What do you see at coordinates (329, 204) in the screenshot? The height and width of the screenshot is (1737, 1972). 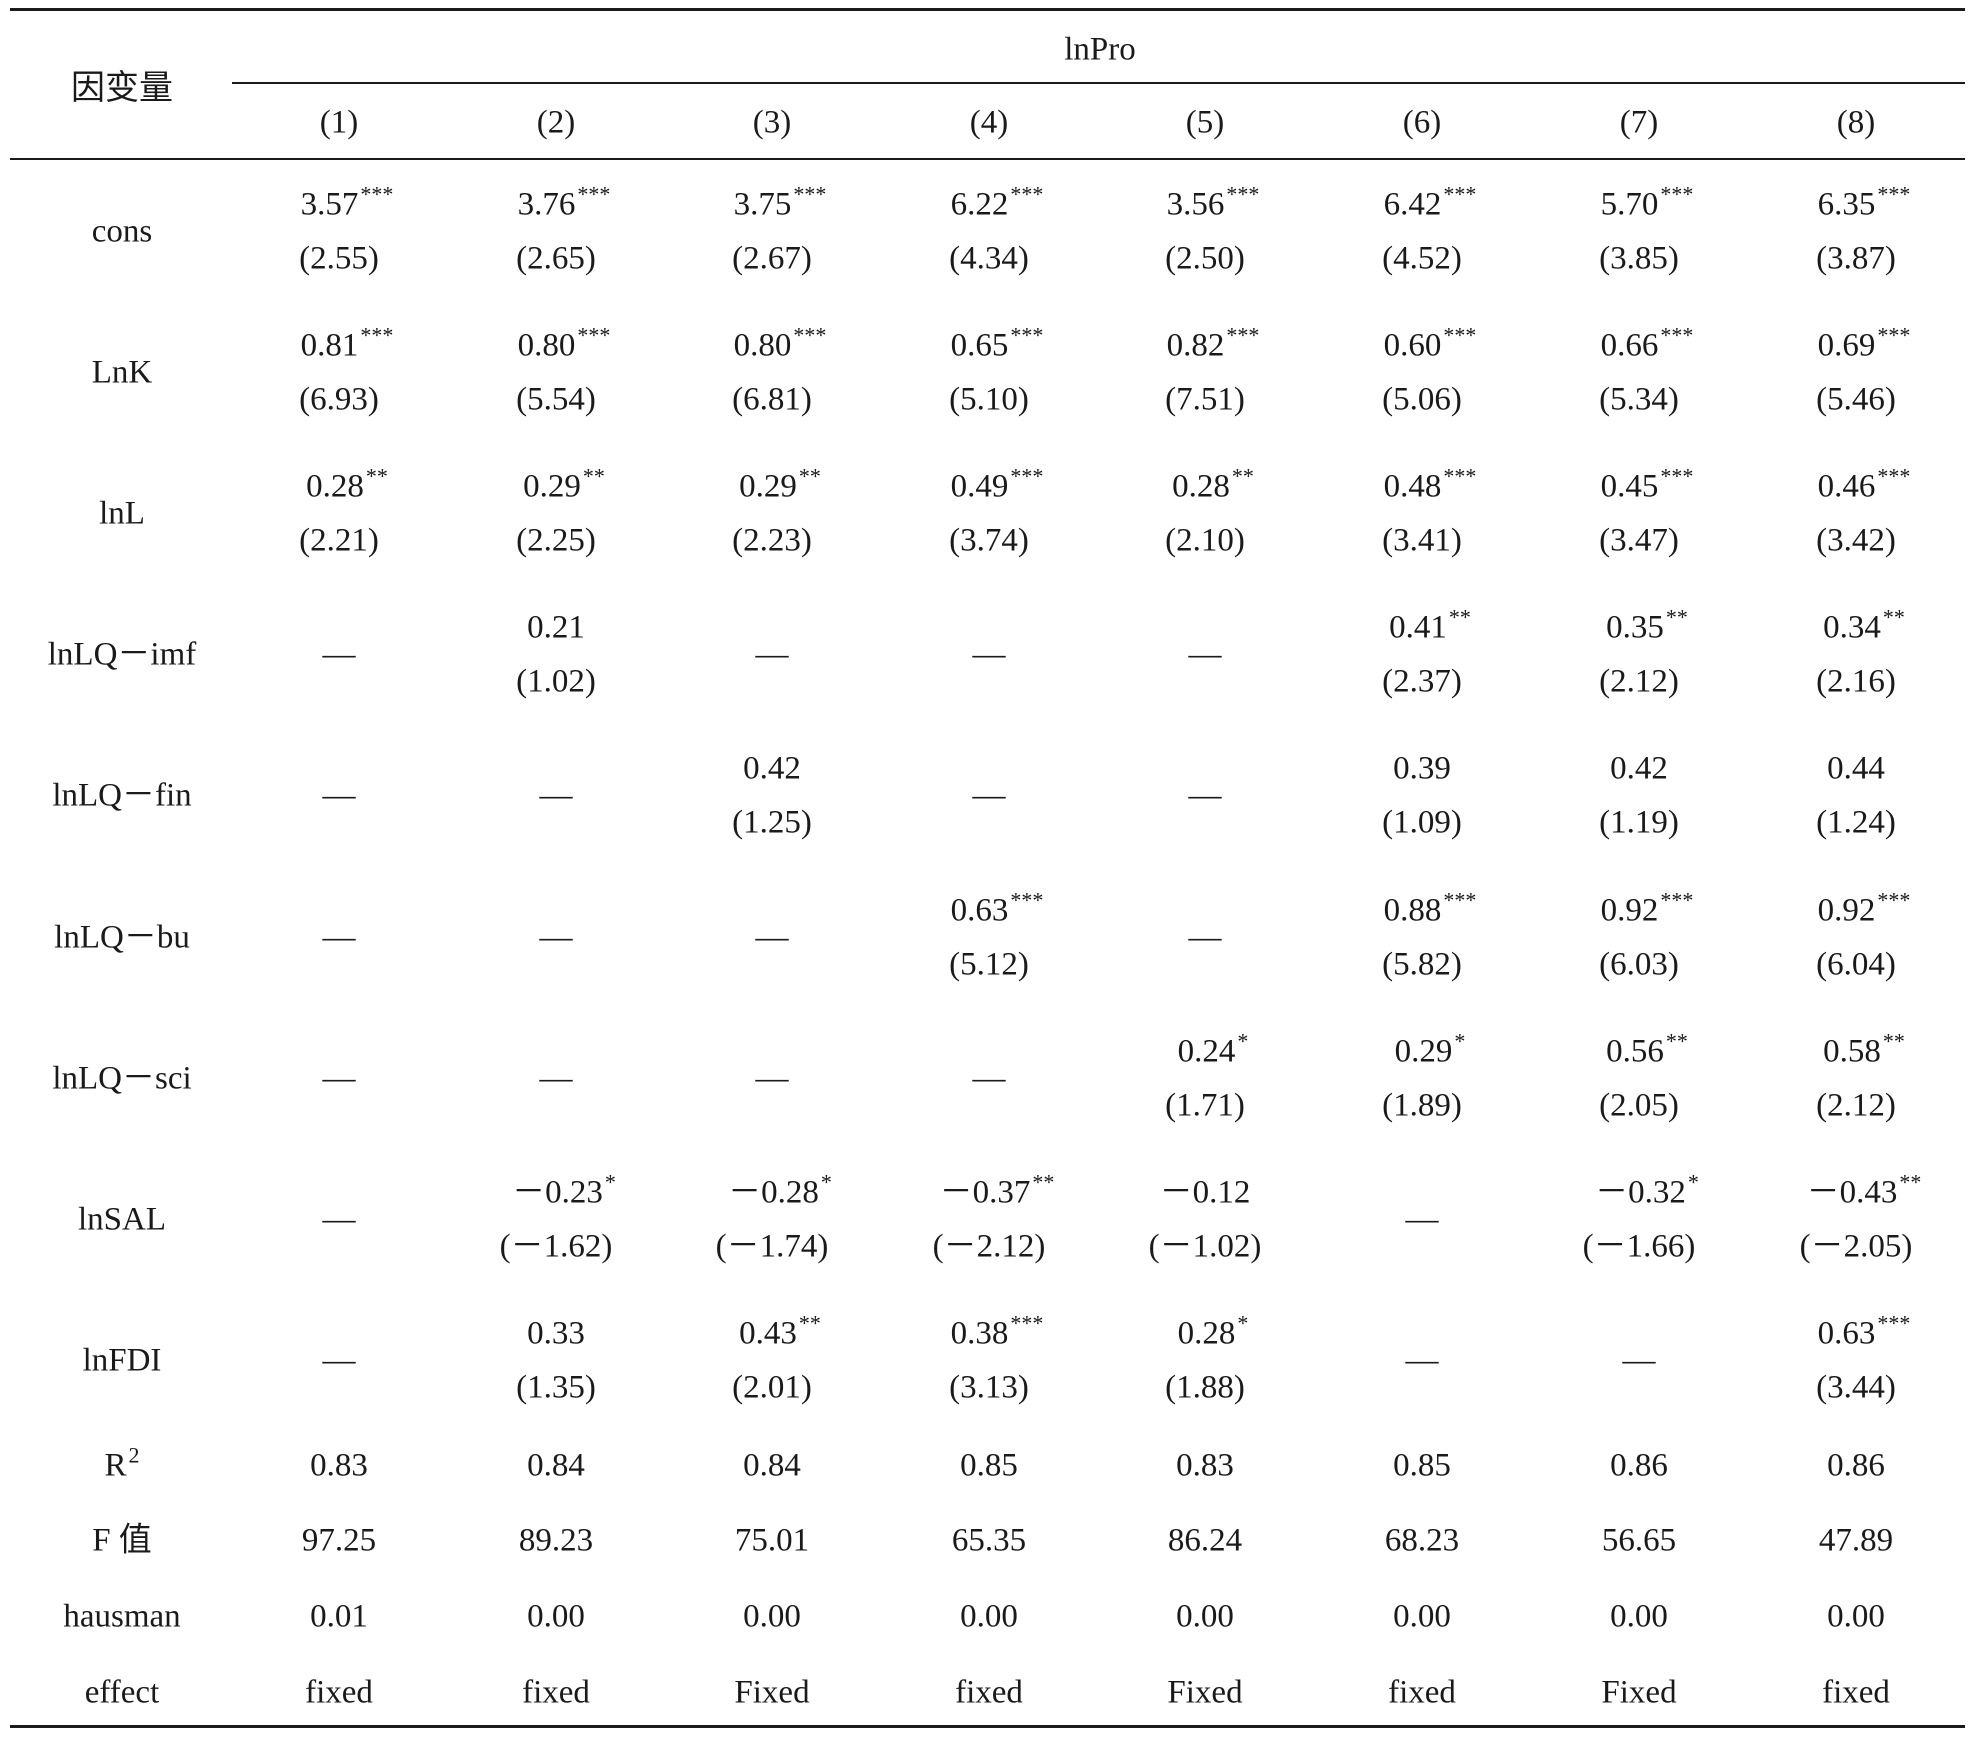 I see `coefficient-value: 3.57` at bounding box center [329, 204].